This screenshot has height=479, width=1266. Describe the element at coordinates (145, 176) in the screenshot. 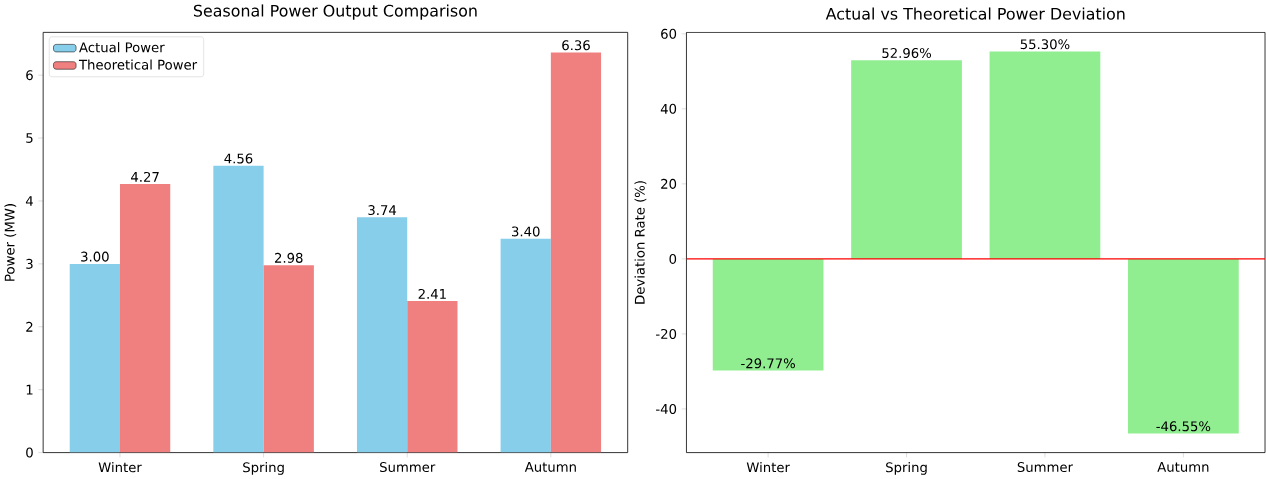

I see `data-label: 4.27` at that location.